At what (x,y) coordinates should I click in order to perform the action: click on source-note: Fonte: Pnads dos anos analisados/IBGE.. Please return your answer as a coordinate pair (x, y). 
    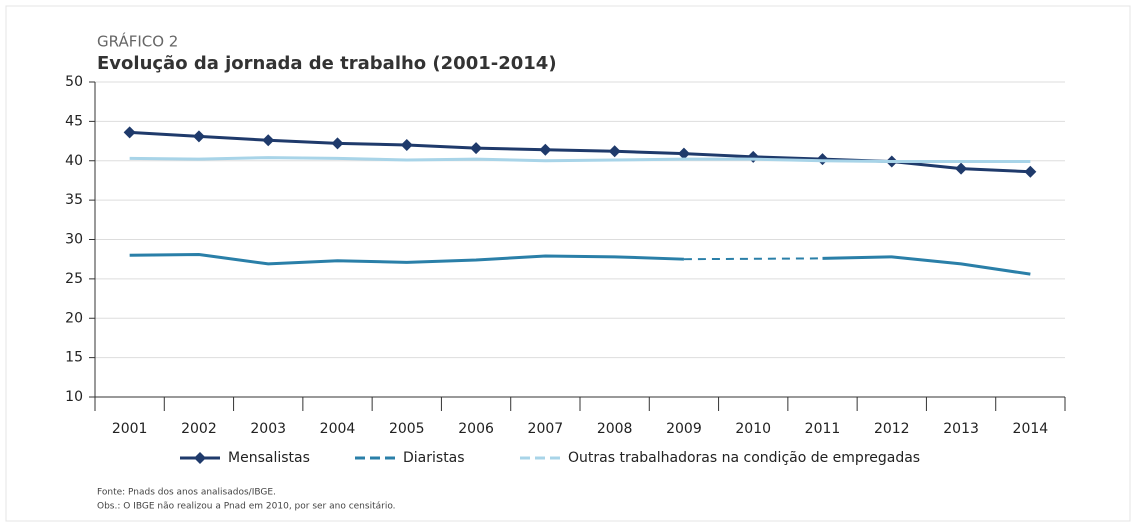
    Looking at the image, I should click on (186, 493).